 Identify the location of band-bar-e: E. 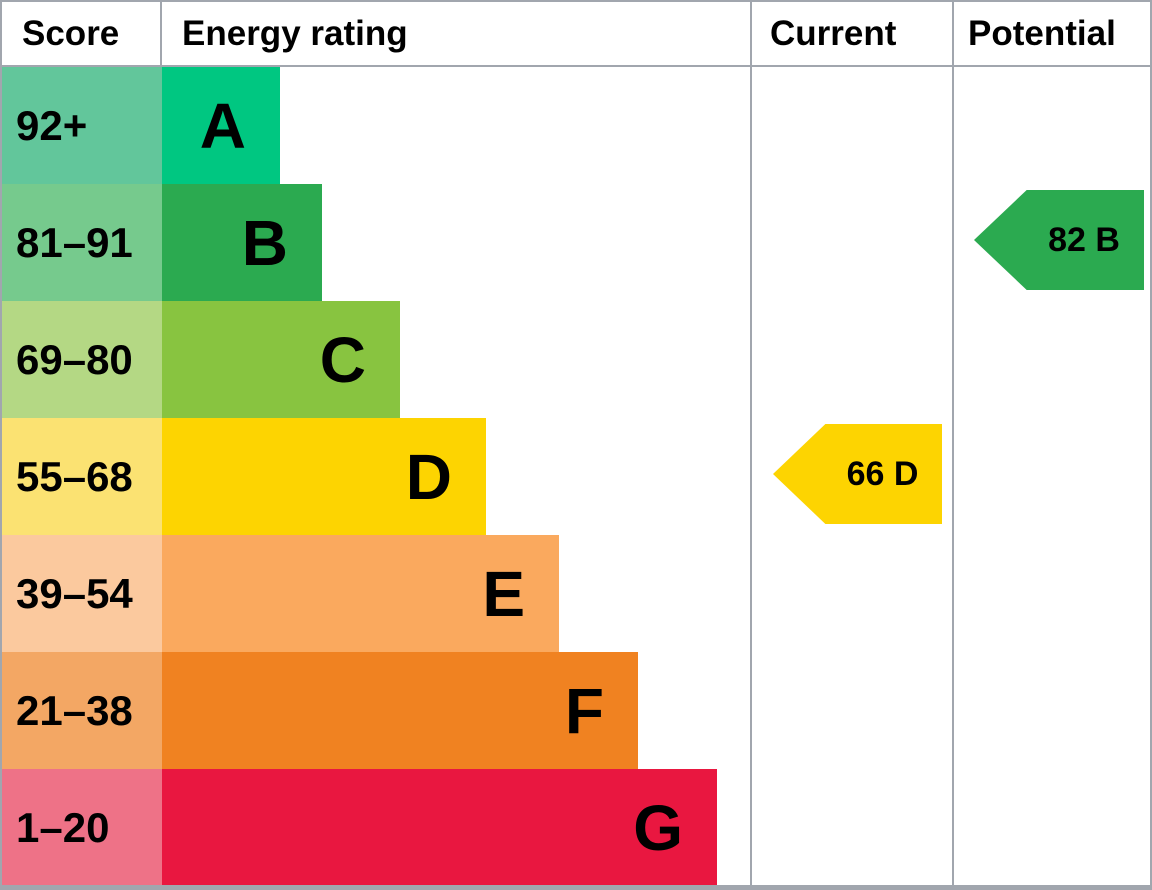
(360, 593).